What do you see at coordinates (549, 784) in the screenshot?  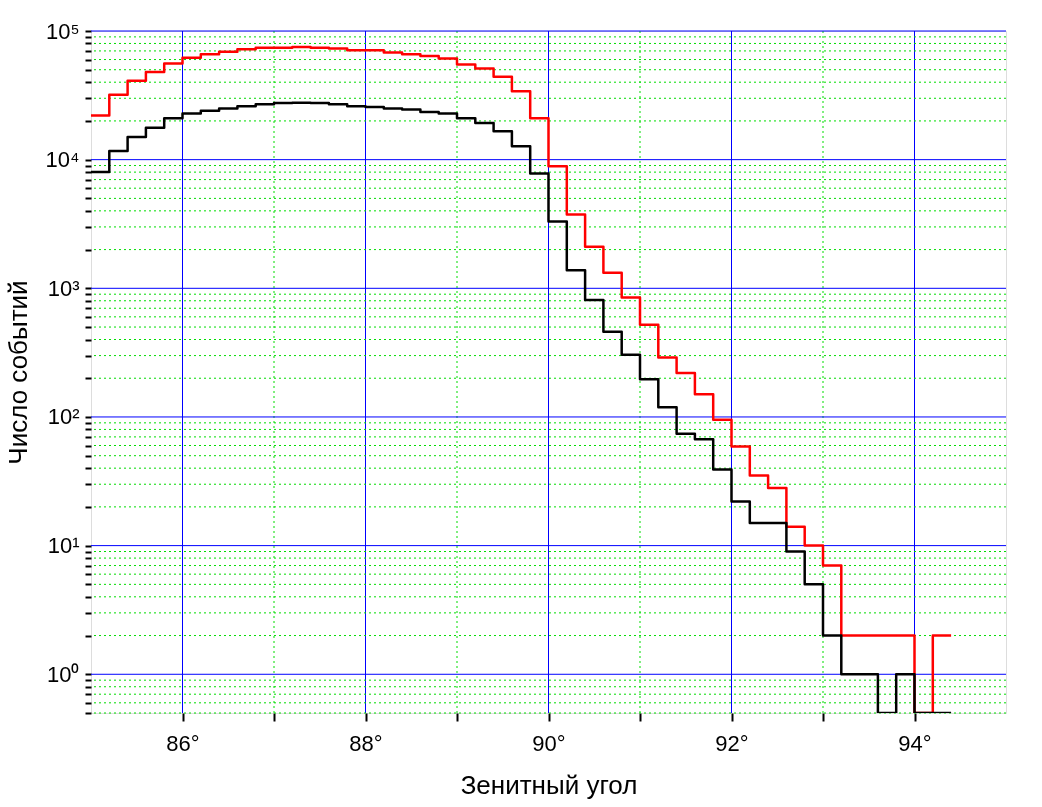 I see `x-axis-title: Зенитный угол` at bounding box center [549, 784].